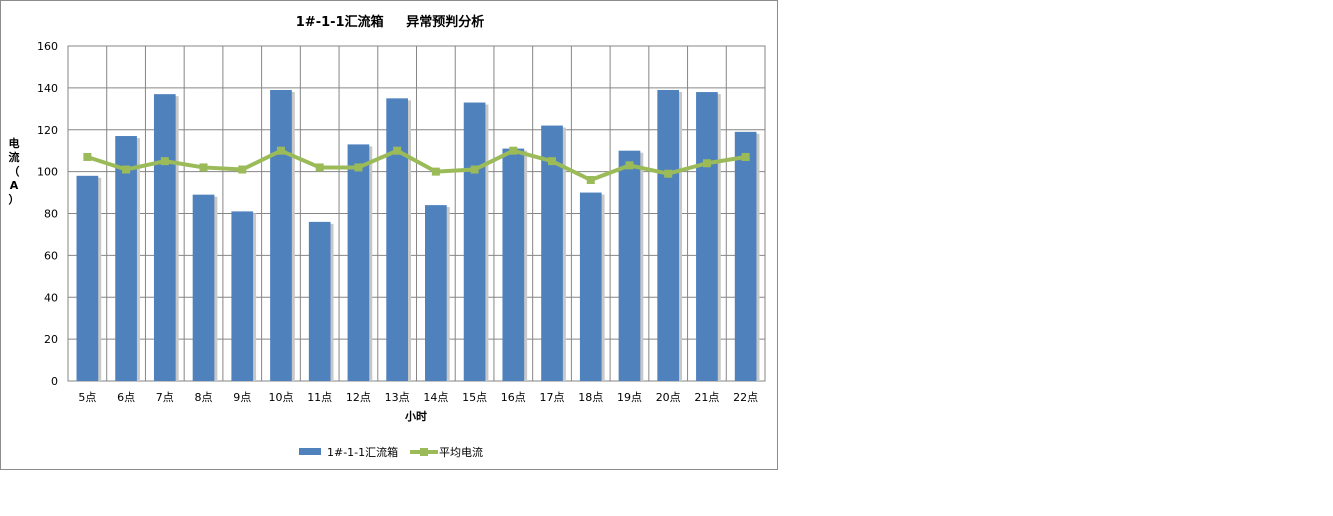  I want to click on x-tick-label: 20点, so click(668, 397).